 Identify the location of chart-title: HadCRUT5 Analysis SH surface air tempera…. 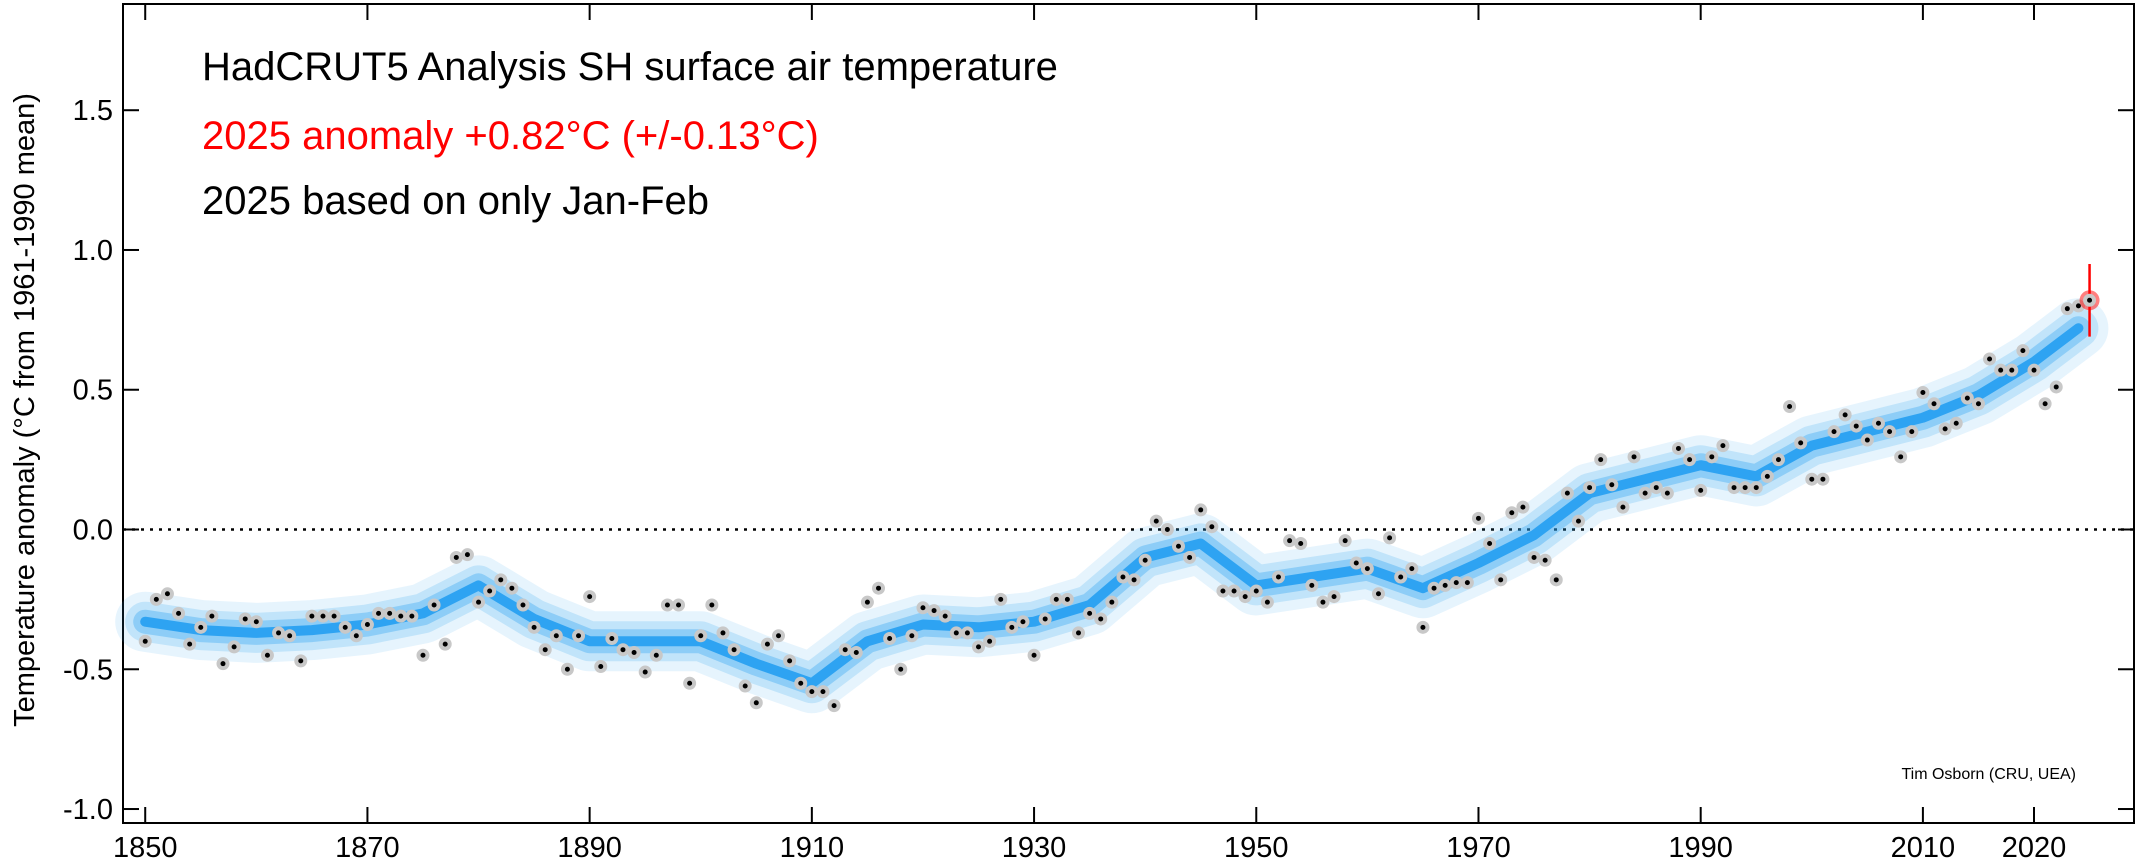
(630, 67).